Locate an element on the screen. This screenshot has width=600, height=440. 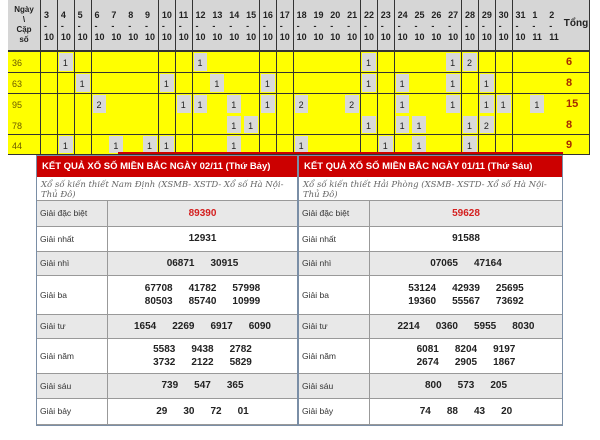
number-line: 800 573 205 is located at coordinates (466, 385).